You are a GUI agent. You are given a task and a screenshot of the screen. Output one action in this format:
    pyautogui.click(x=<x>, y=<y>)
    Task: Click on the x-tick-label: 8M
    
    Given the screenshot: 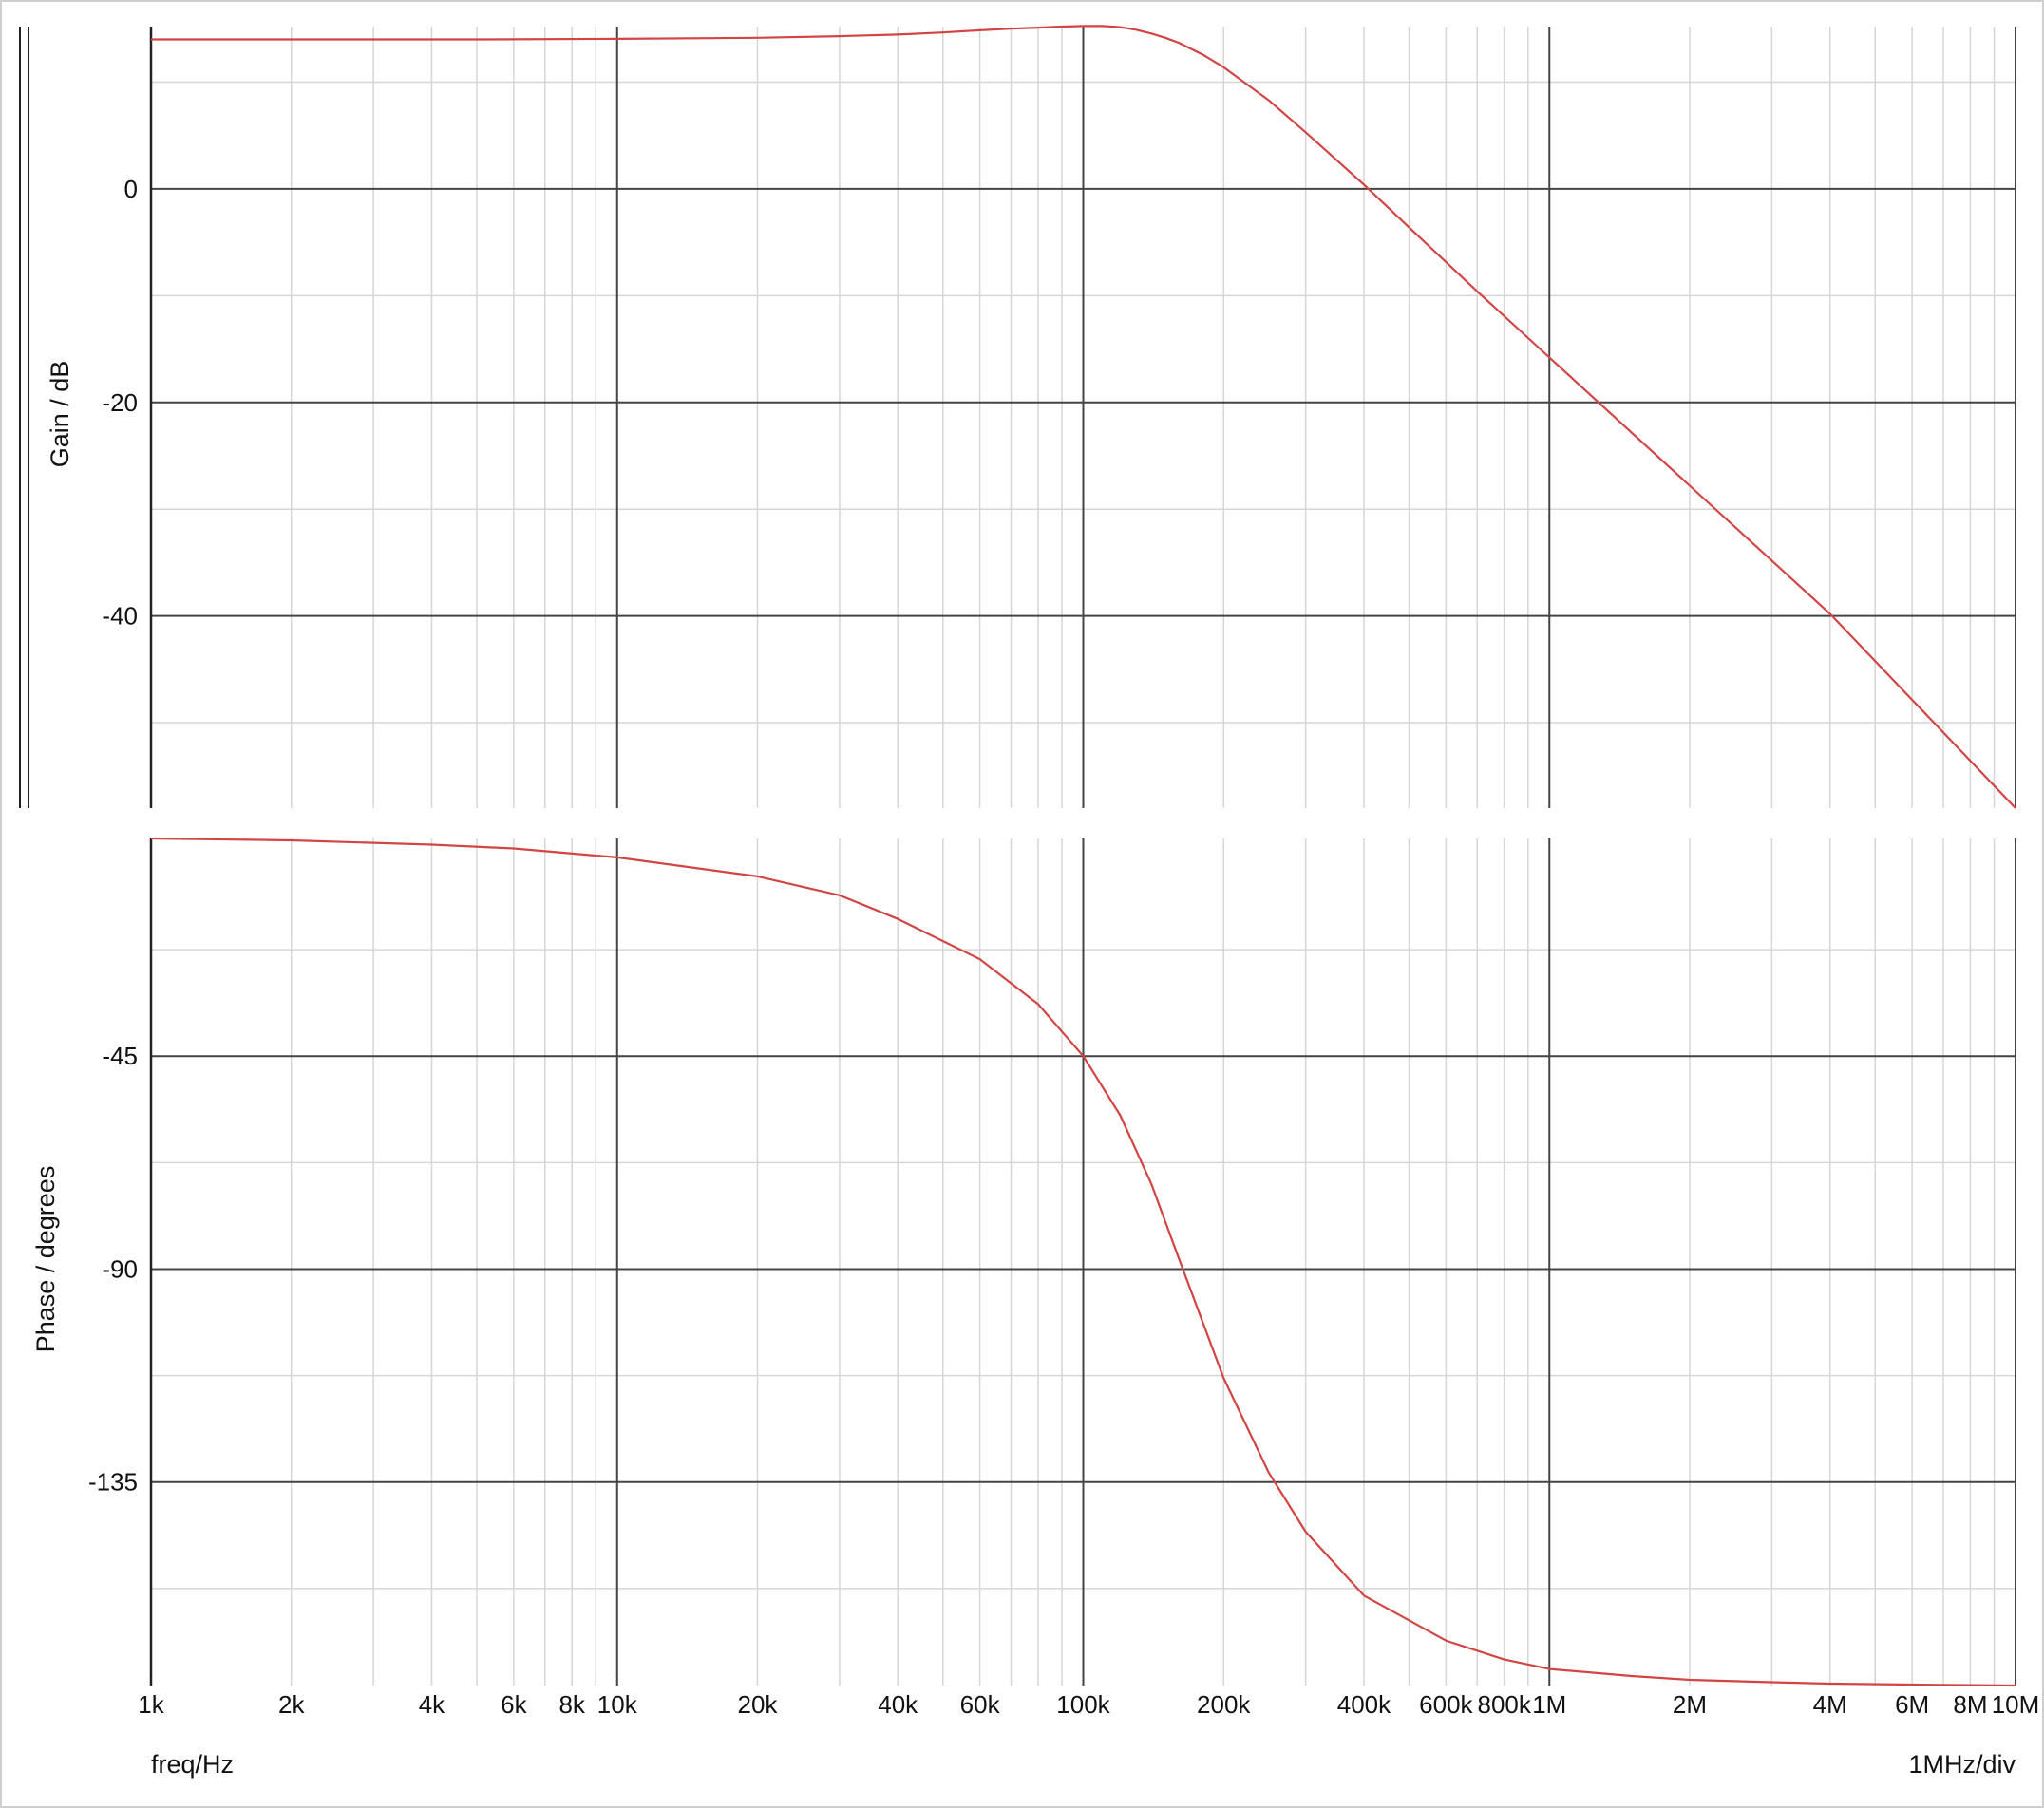 What is the action you would take?
    pyautogui.click(x=1970, y=1704)
    